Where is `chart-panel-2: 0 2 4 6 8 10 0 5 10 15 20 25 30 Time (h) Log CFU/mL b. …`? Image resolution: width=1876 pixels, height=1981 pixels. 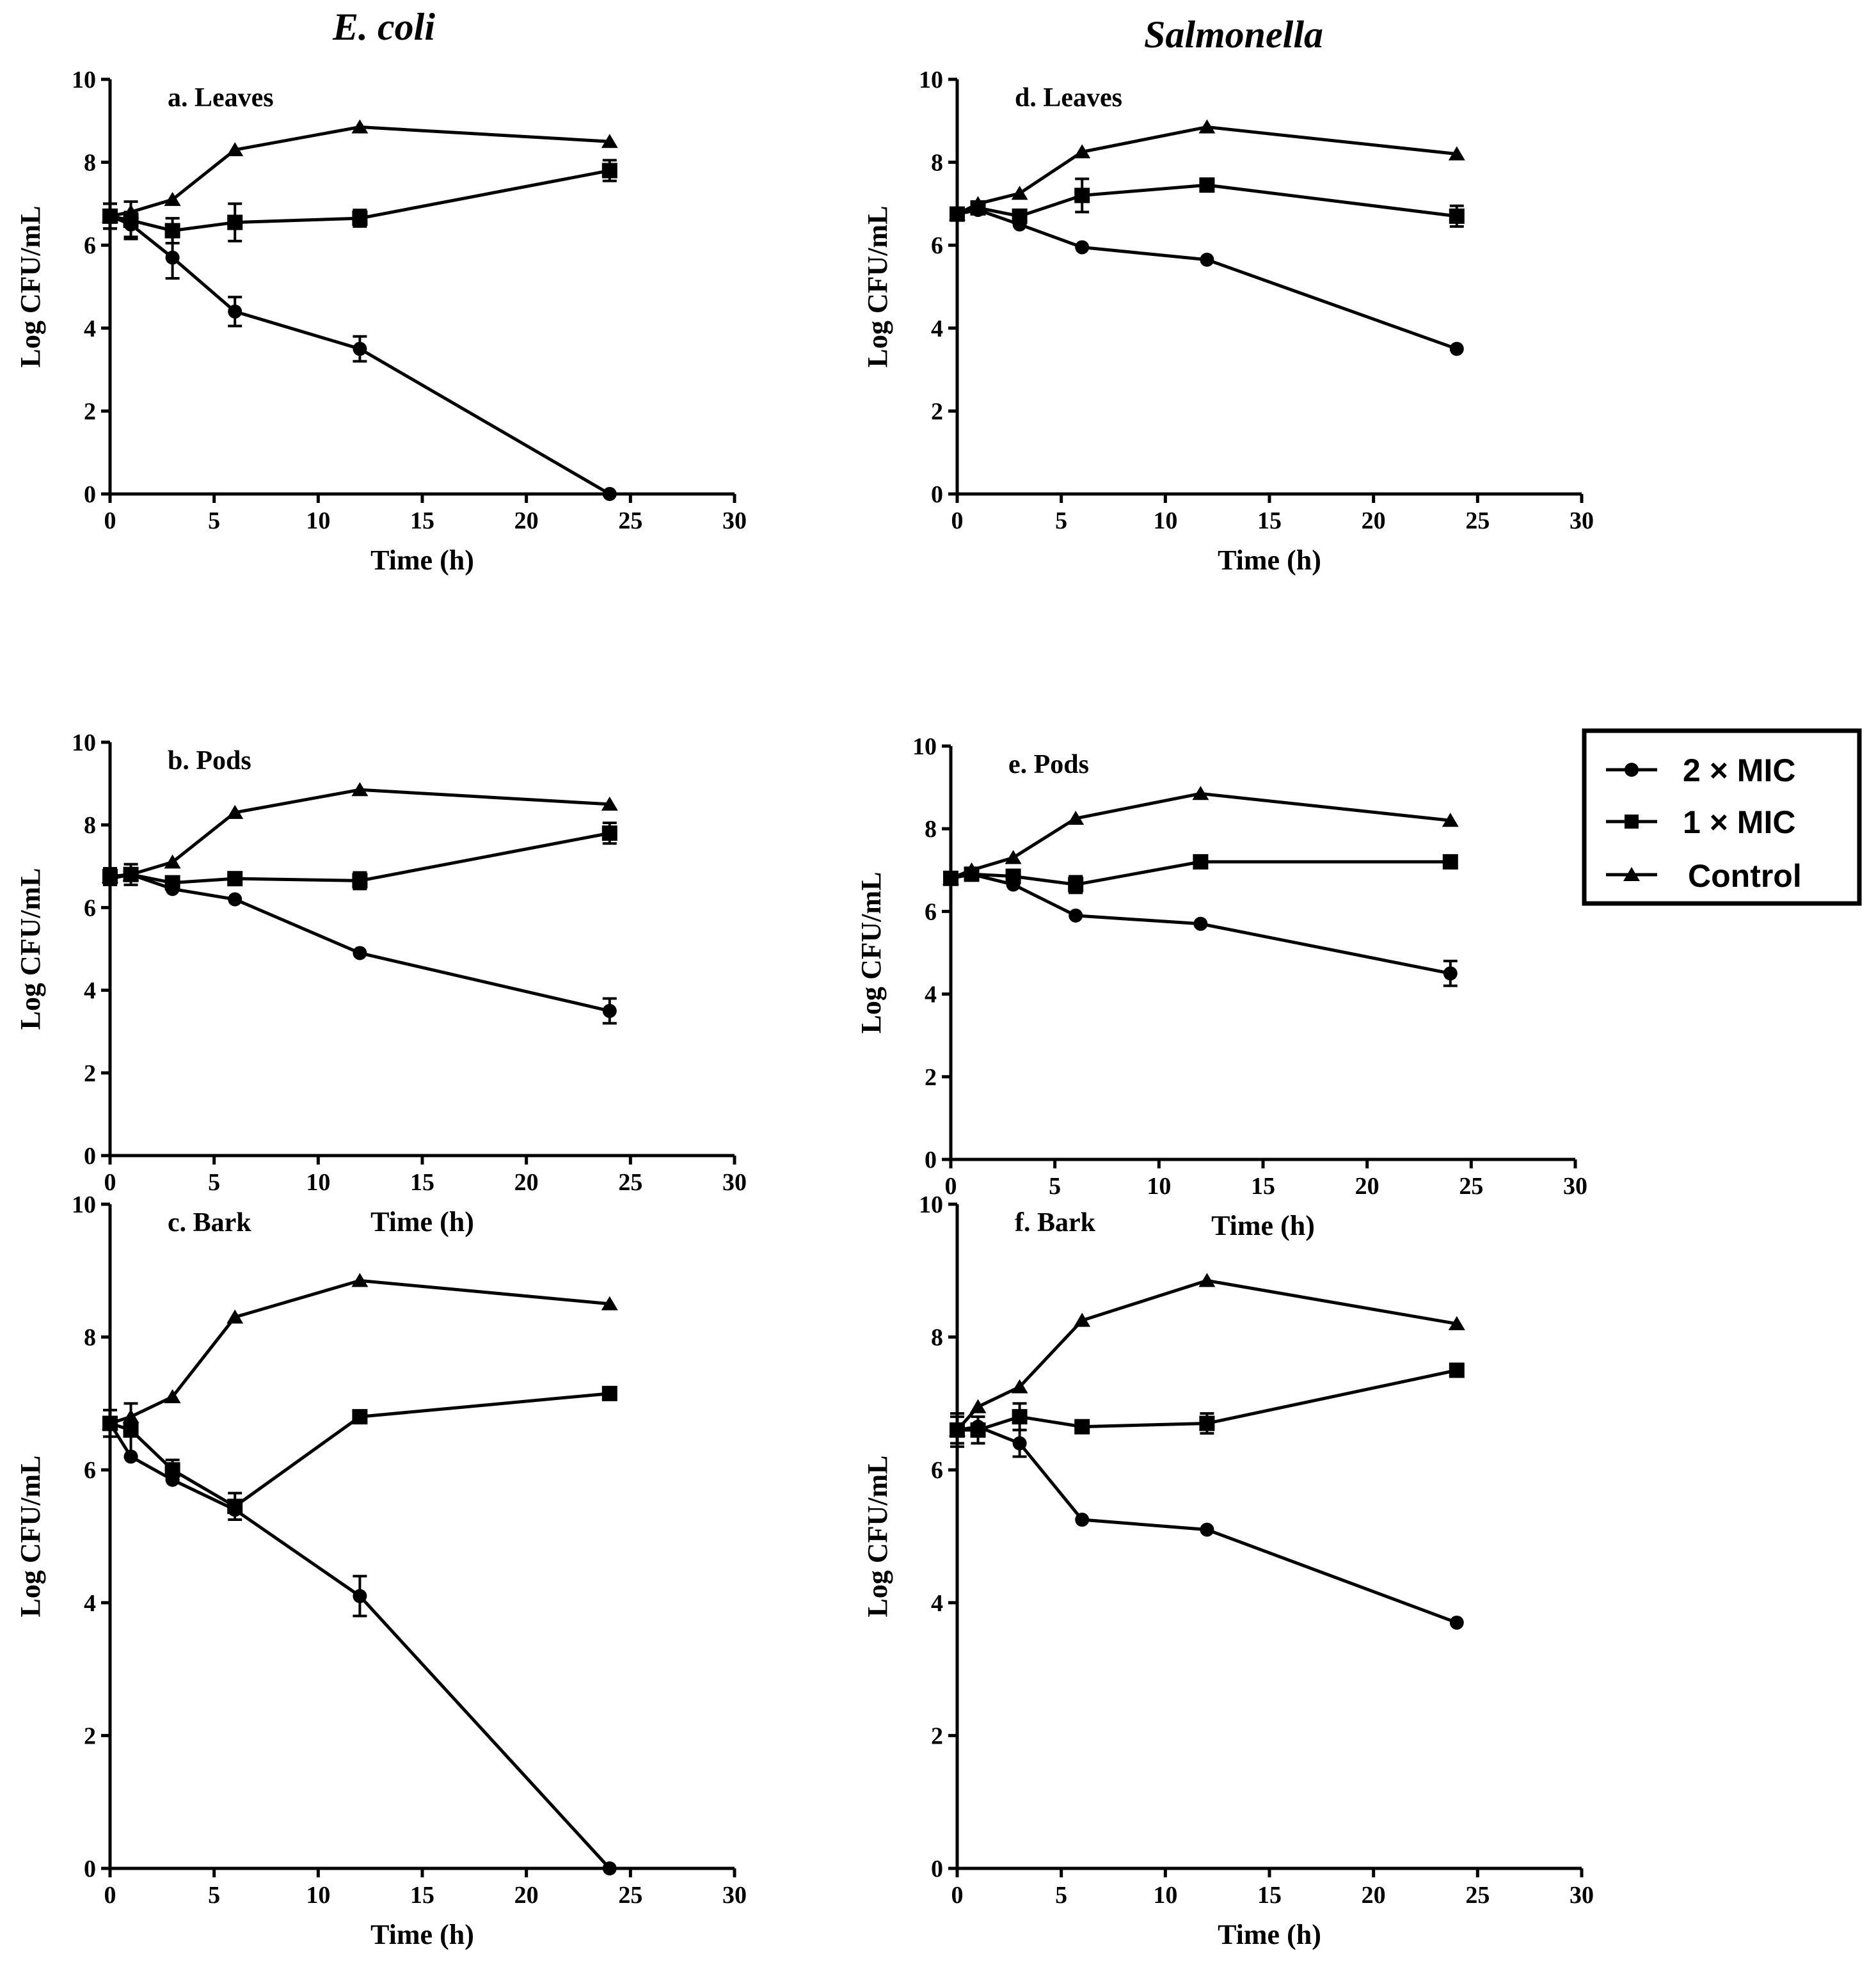 chart-panel-2: 0 2 4 6 8 10 0 5 10 15 20 25 30 Time (h) Log CFU/mL b. … is located at coordinates (381, 983).